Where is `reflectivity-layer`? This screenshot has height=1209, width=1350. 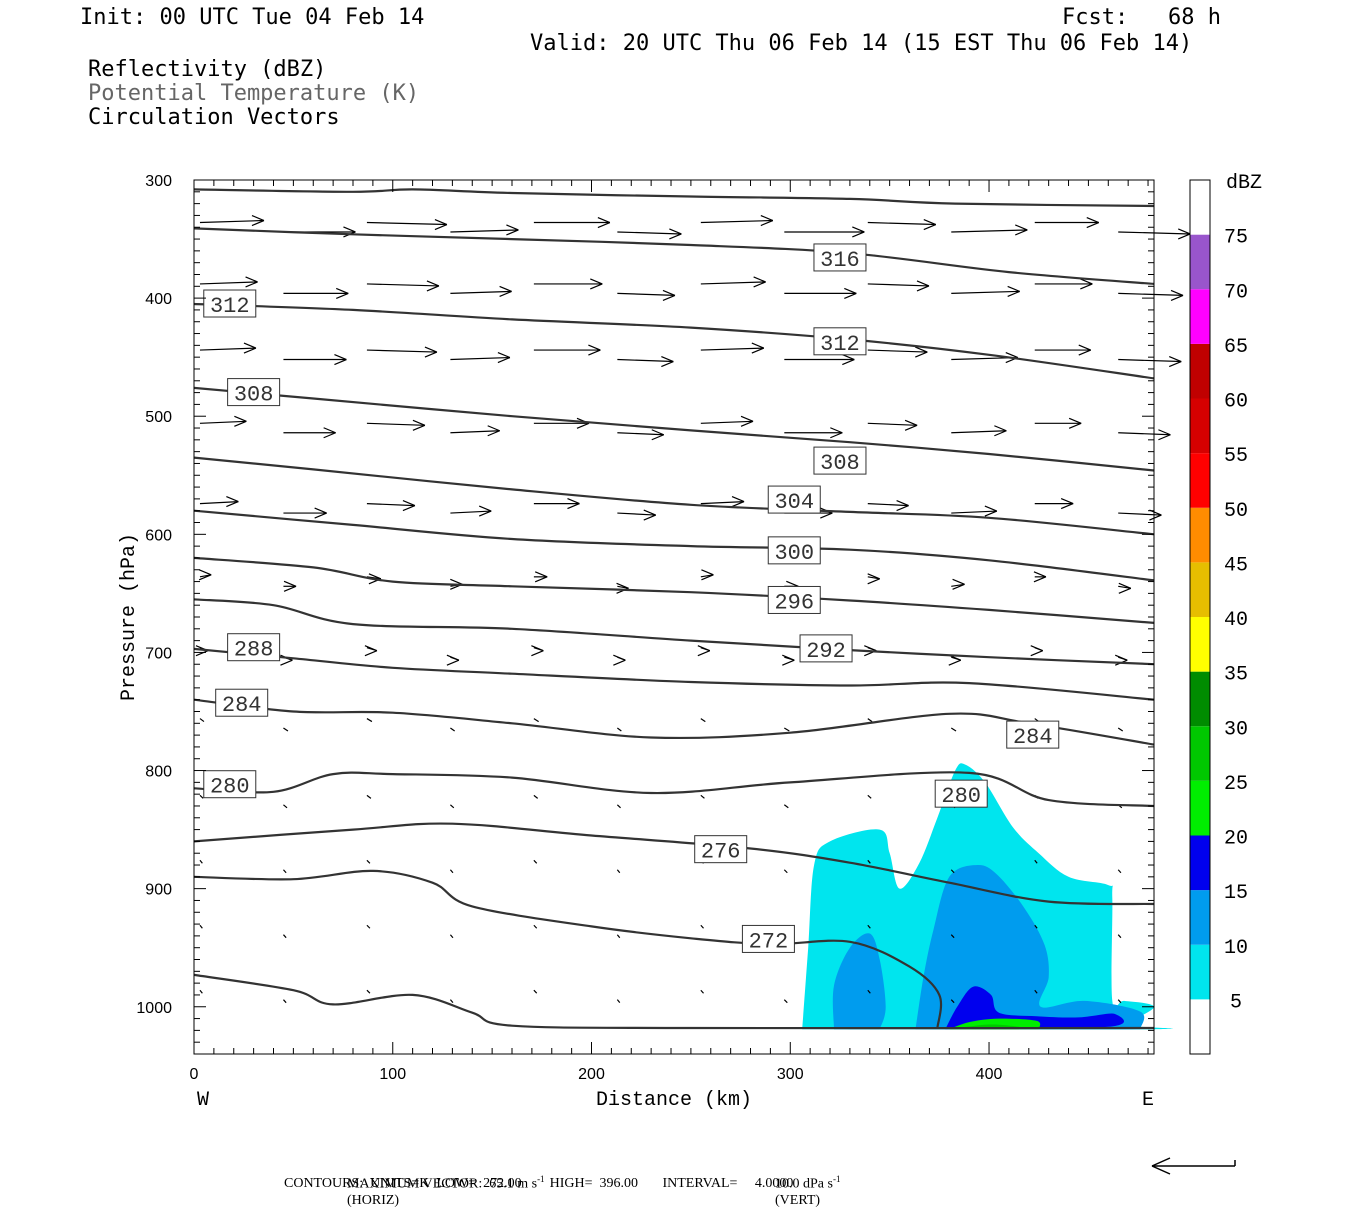
reflectivity-layer is located at coordinates (987, 896).